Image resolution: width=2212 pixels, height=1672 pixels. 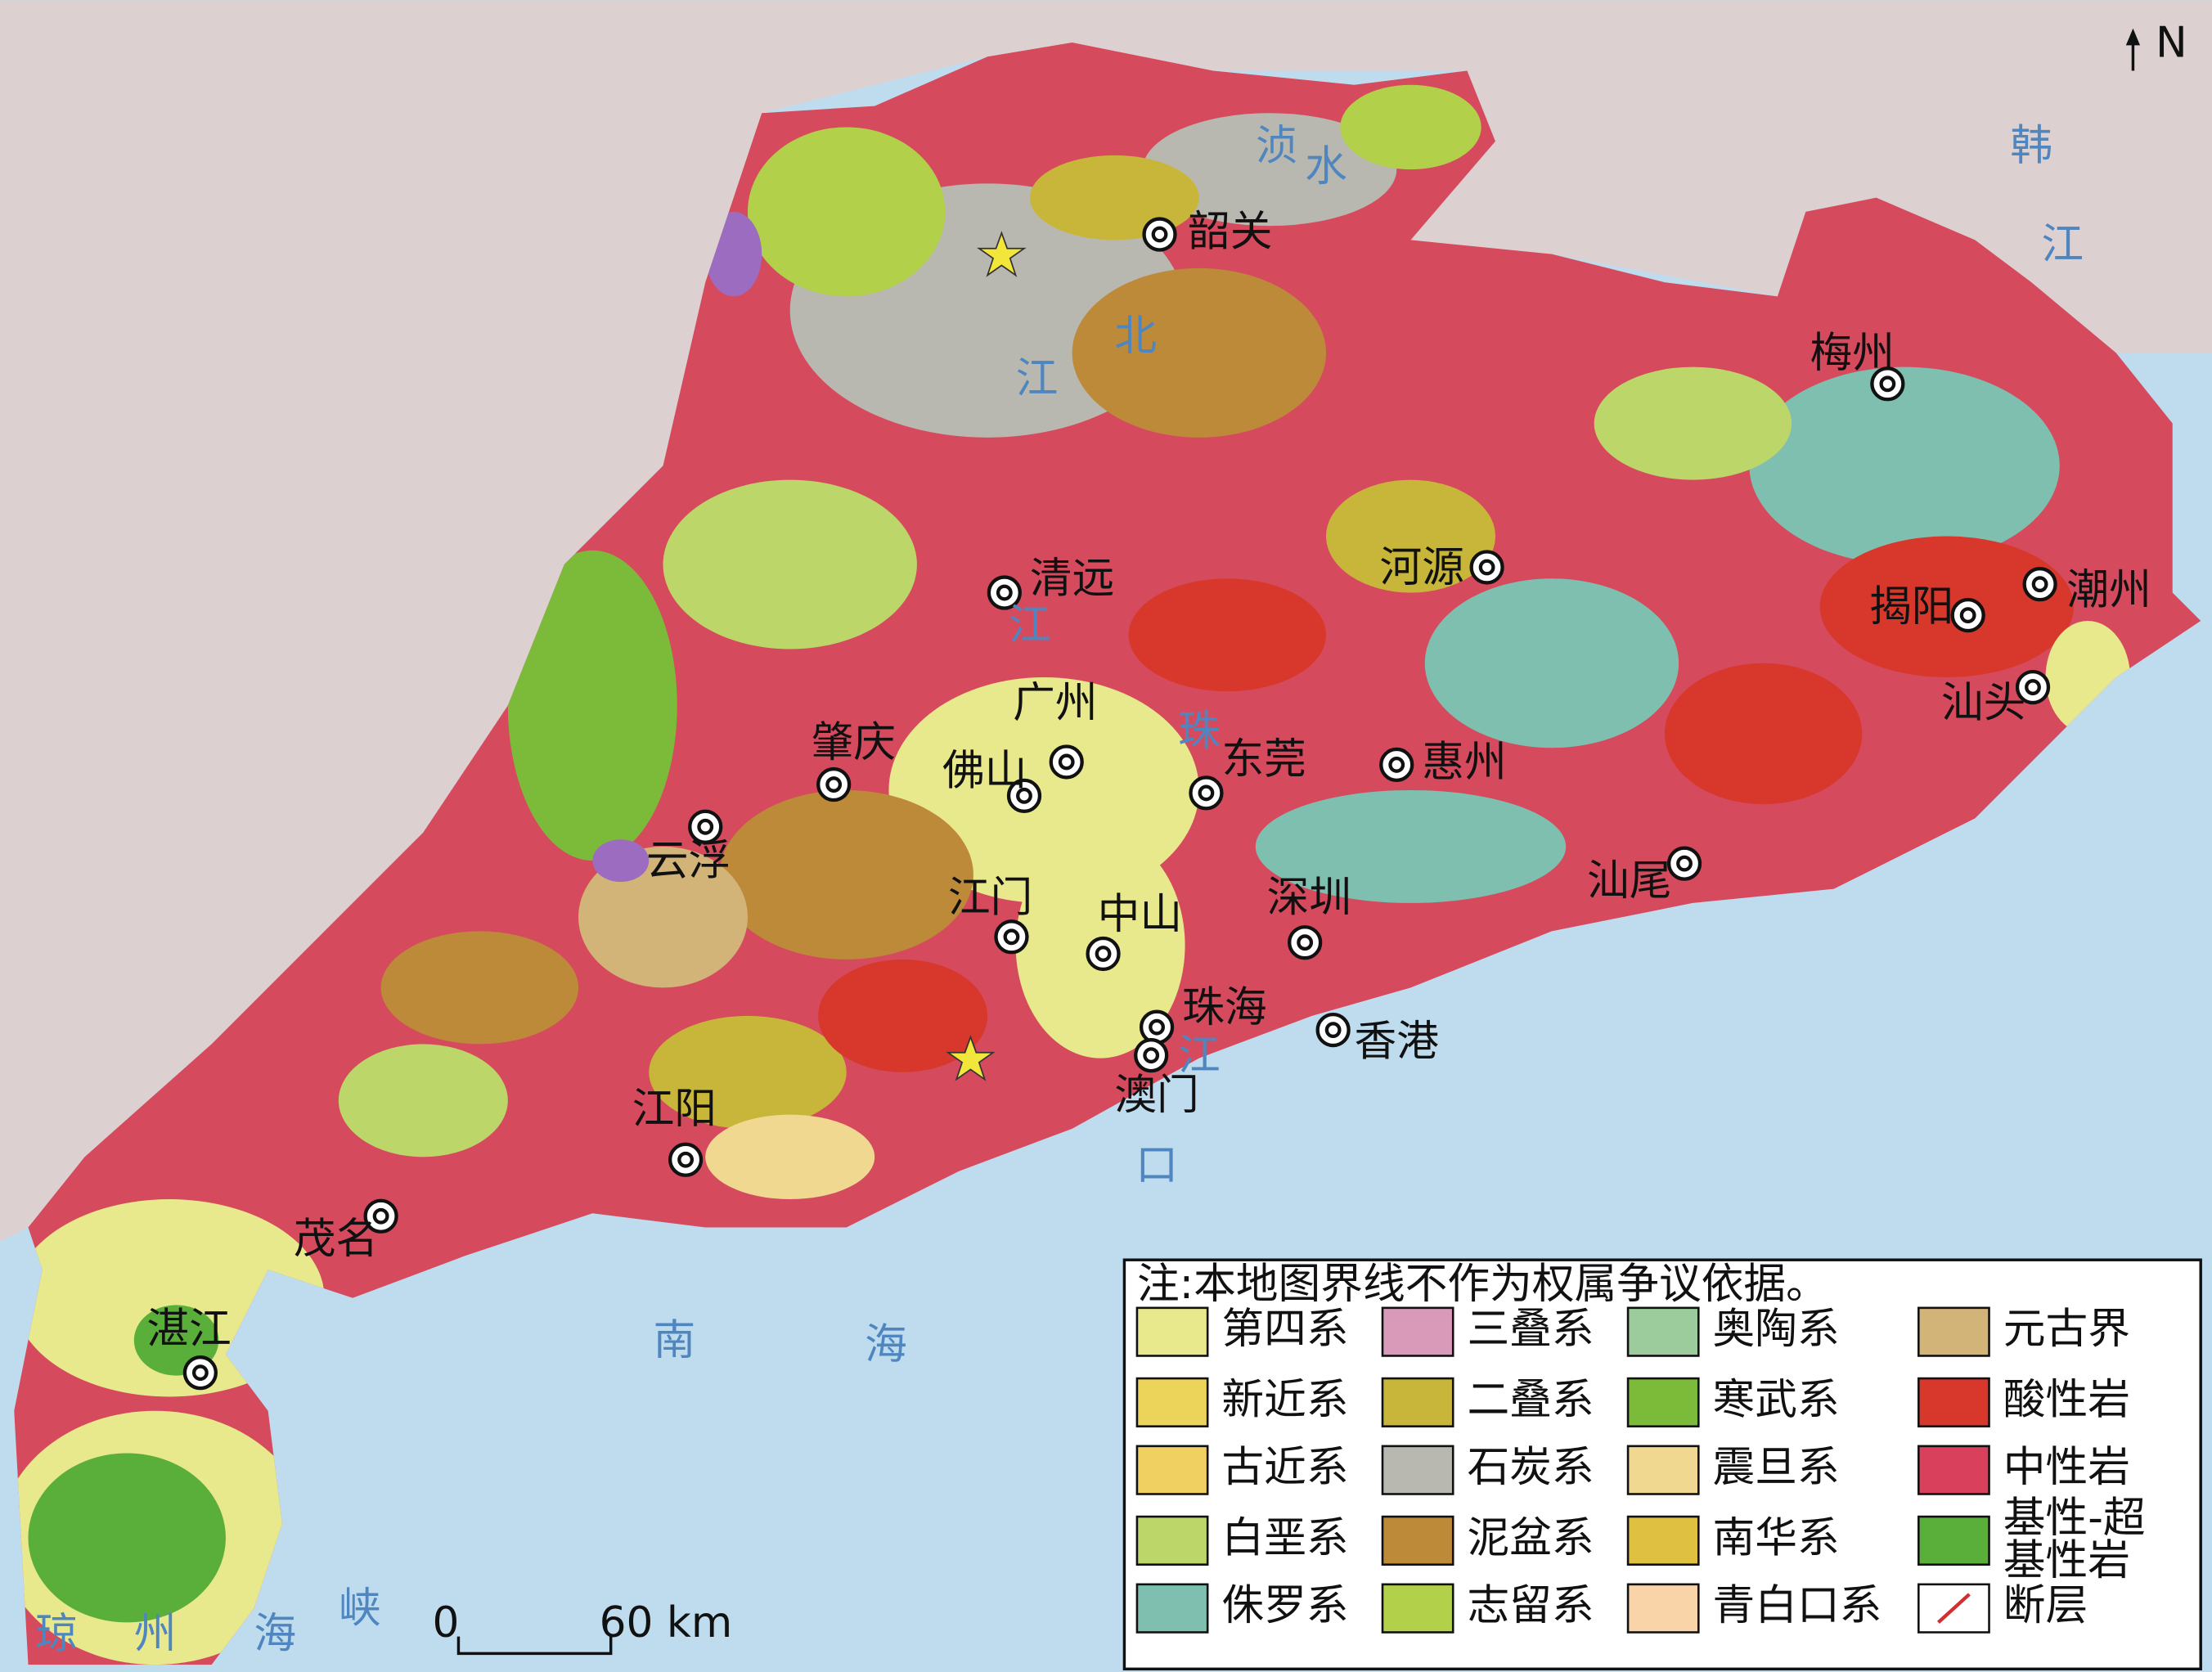 What do you see at coordinates (360, 1609) in the screenshot?
I see `water-label: 峡` at bounding box center [360, 1609].